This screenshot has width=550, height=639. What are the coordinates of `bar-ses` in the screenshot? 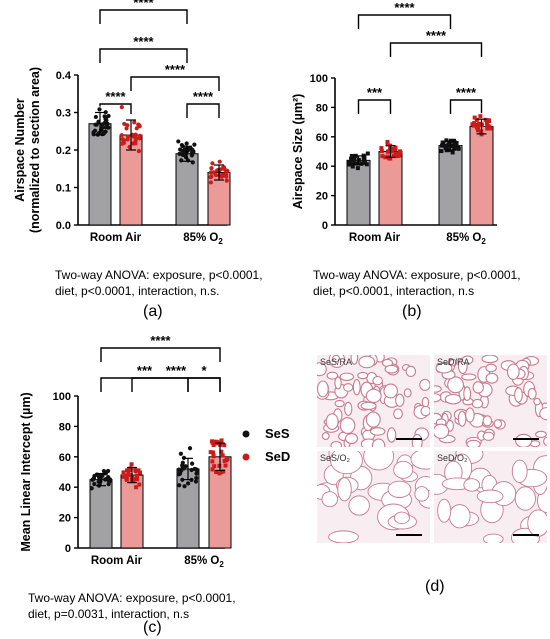 It's located at (187, 189).